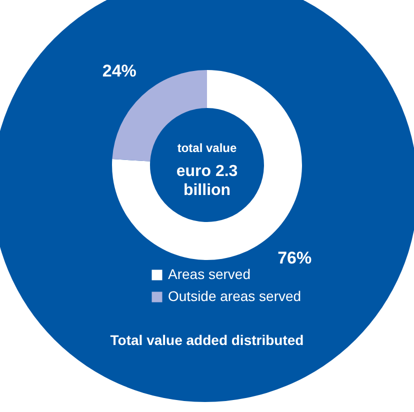 Image resolution: width=414 pixels, height=412 pixels. I want to click on text: total value, so click(207, 148).